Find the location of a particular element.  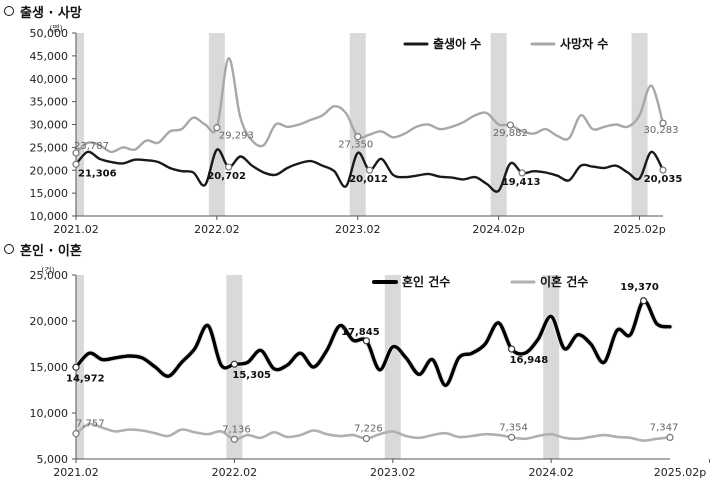

marriage-divorce-x-tick-label-2: 2023.02 is located at coordinates (393, 472).